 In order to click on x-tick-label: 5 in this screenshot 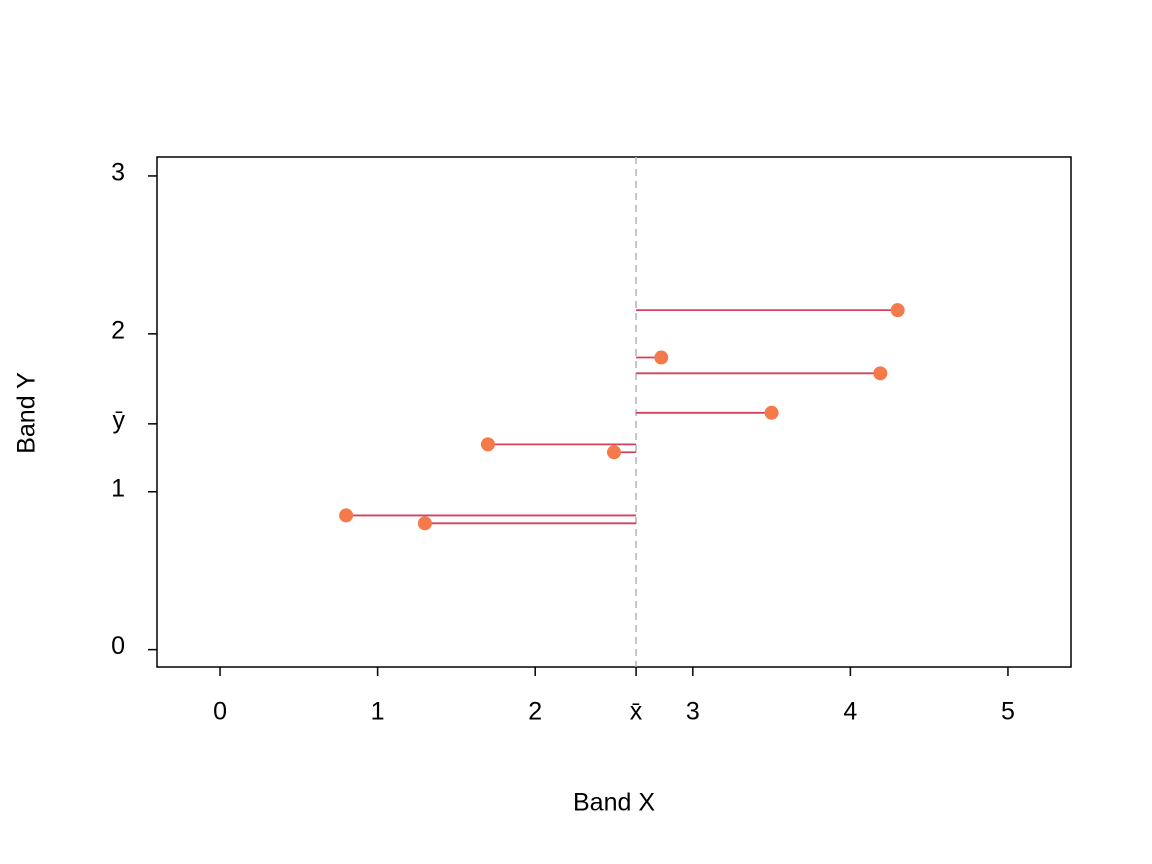, I will do `click(1008, 712)`.